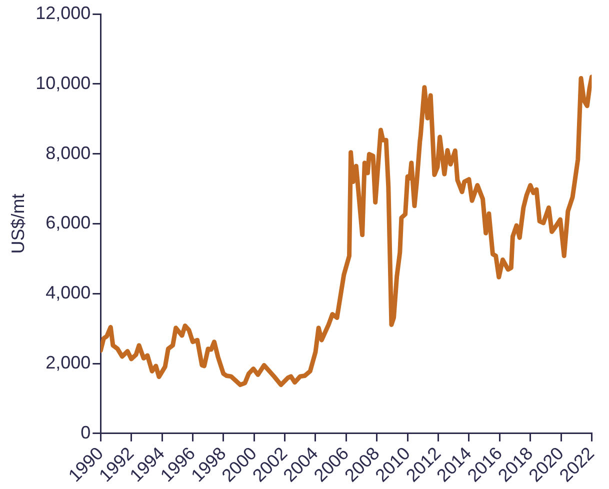 This screenshot has height=489, width=609. Describe the element at coordinates (68, 292) in the screenshot. I see `y-tick-label: 4,000` at that location.